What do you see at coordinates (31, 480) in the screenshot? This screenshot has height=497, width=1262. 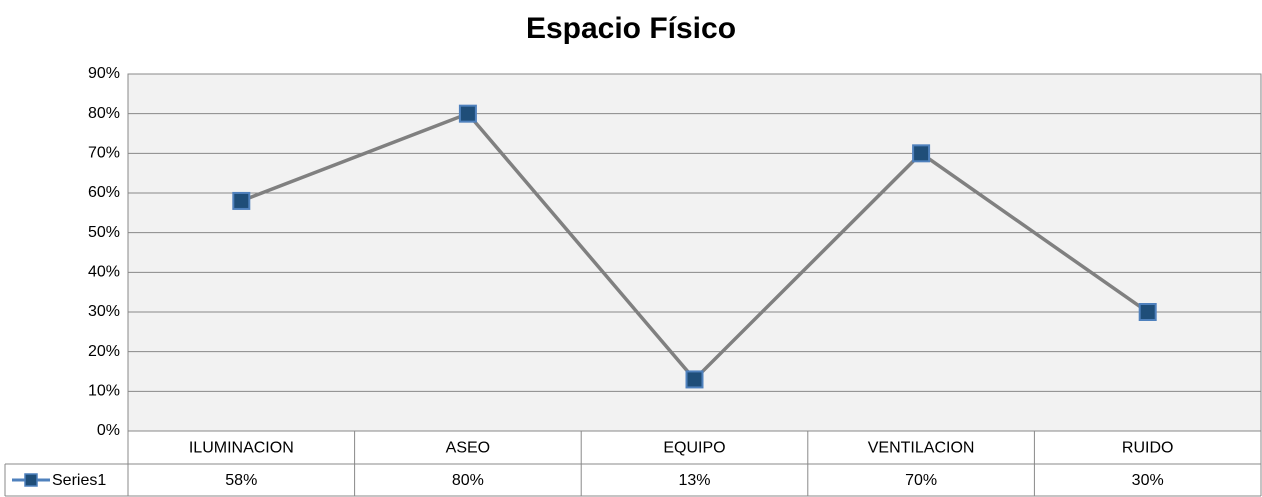 I see `legend-marker` at bounding box center [31, 480].